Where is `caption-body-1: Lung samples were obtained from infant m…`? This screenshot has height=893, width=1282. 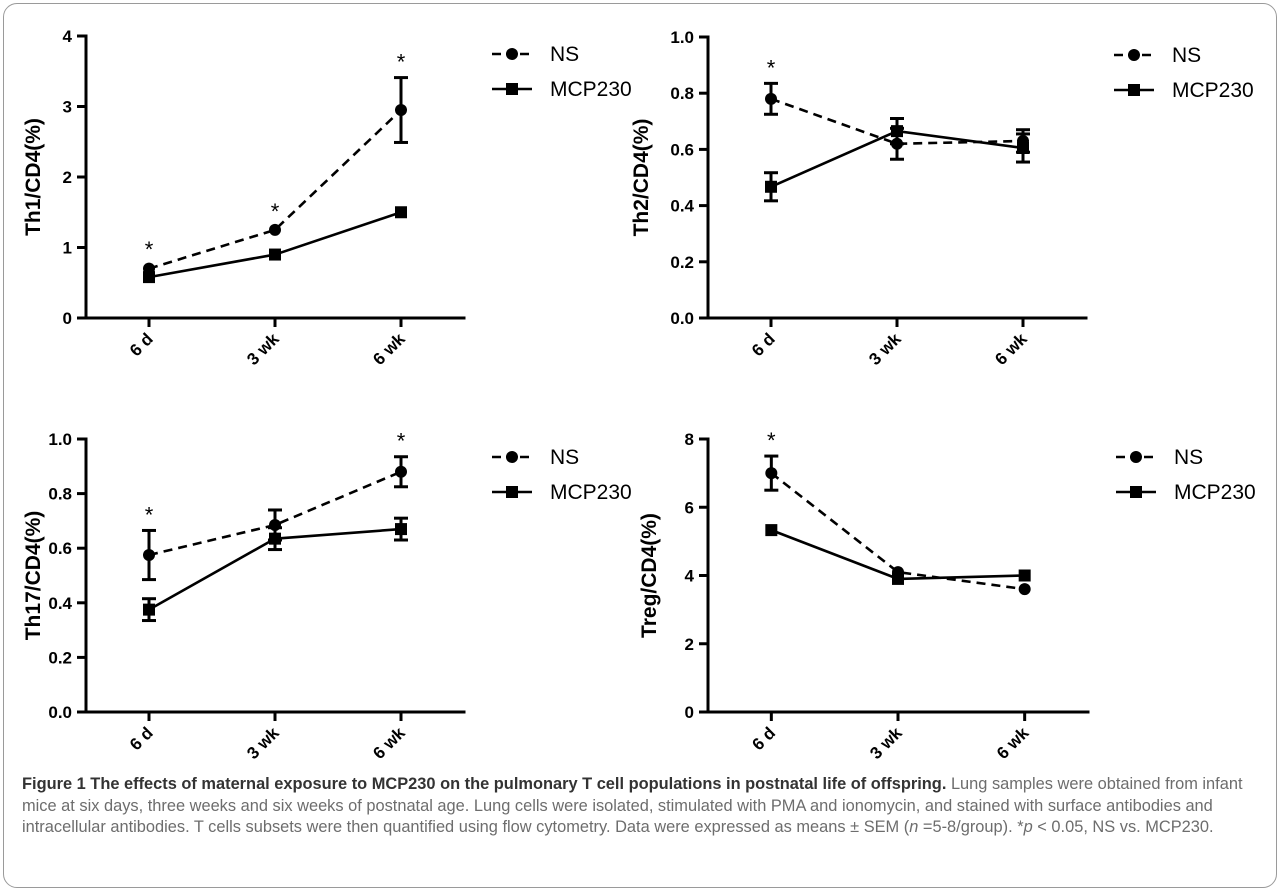 caption-body-1: Lung samples were obtained from infant m… is located at coordinates (632, 805).